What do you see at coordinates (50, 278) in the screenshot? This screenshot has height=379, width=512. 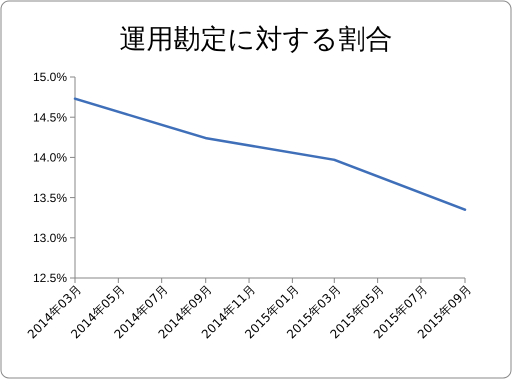 I see `y-tick-label: 12.5%` at bounding box center [50, 278].